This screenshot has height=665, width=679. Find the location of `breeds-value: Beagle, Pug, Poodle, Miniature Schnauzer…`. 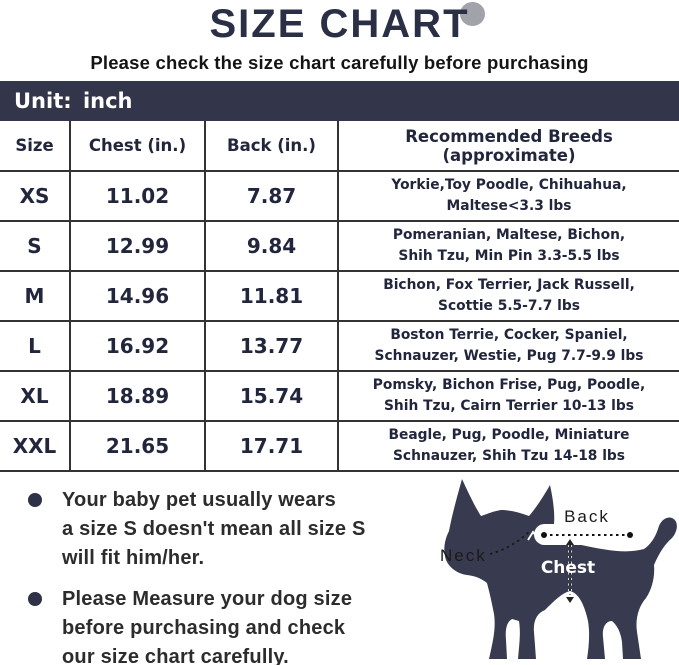

breeds-value: Beagle, Pug, Poodle, Miniature Schnauzer… is located at coordinates (508, 446).